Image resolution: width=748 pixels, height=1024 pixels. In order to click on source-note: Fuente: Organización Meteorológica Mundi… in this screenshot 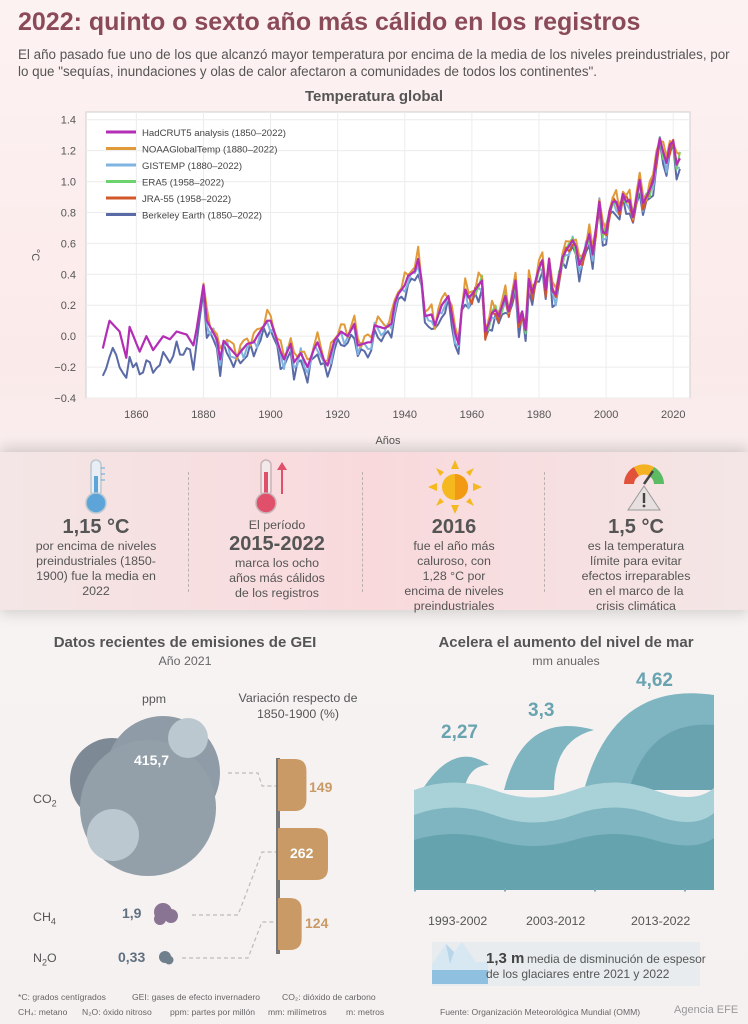, I will do `click(540, 1012)`.